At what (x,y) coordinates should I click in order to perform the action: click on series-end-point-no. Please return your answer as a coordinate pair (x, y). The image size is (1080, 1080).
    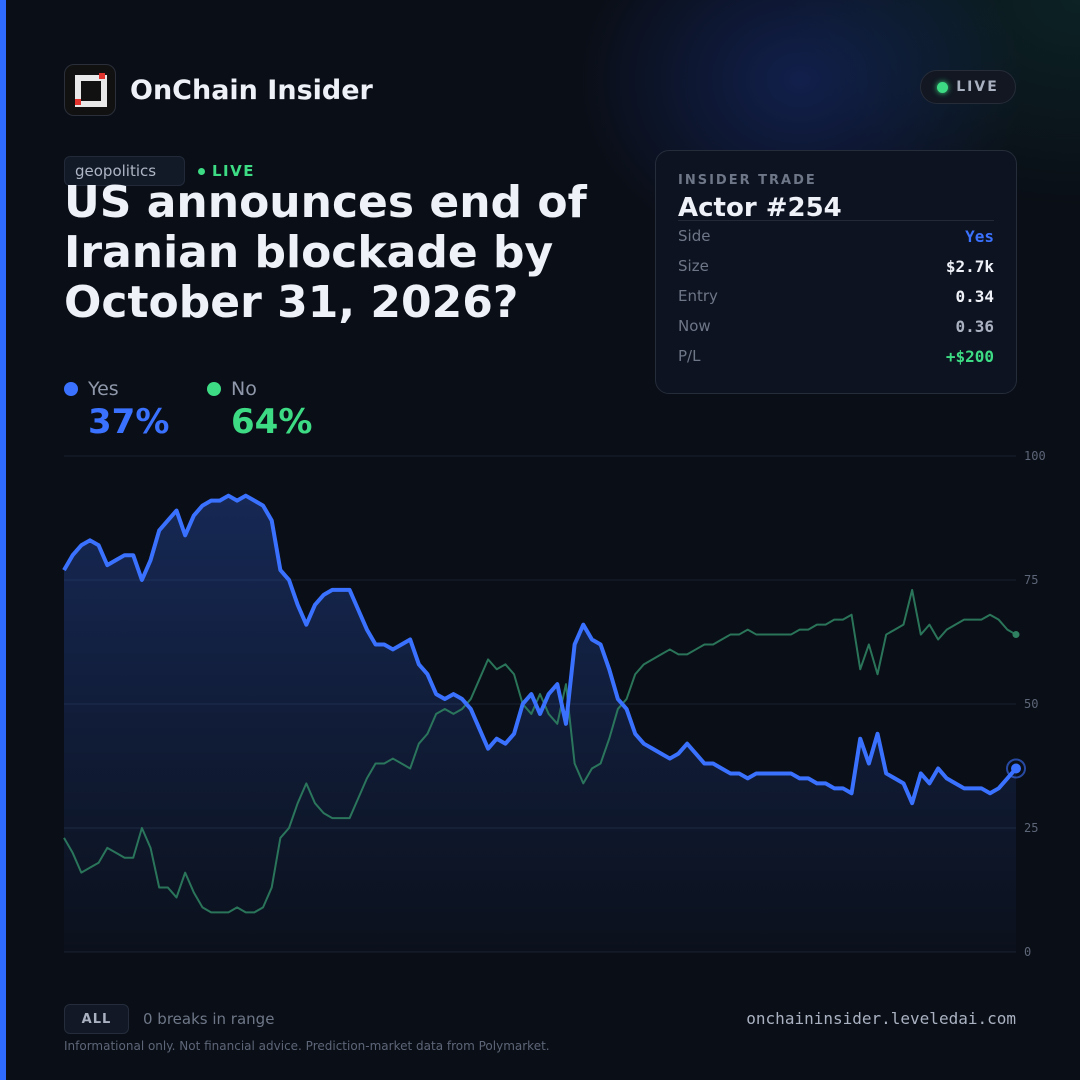
    Looking at the image, I should click on (1016, 635).